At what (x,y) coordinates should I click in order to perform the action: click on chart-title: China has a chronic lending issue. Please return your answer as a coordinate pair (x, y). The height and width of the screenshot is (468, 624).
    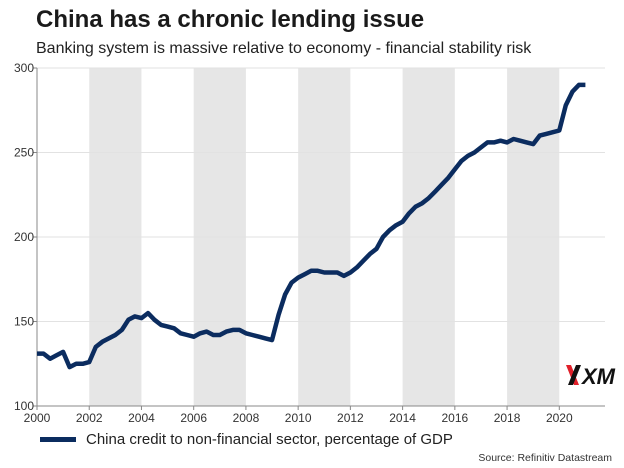
    Looking at the image, I should click on (230, 19).